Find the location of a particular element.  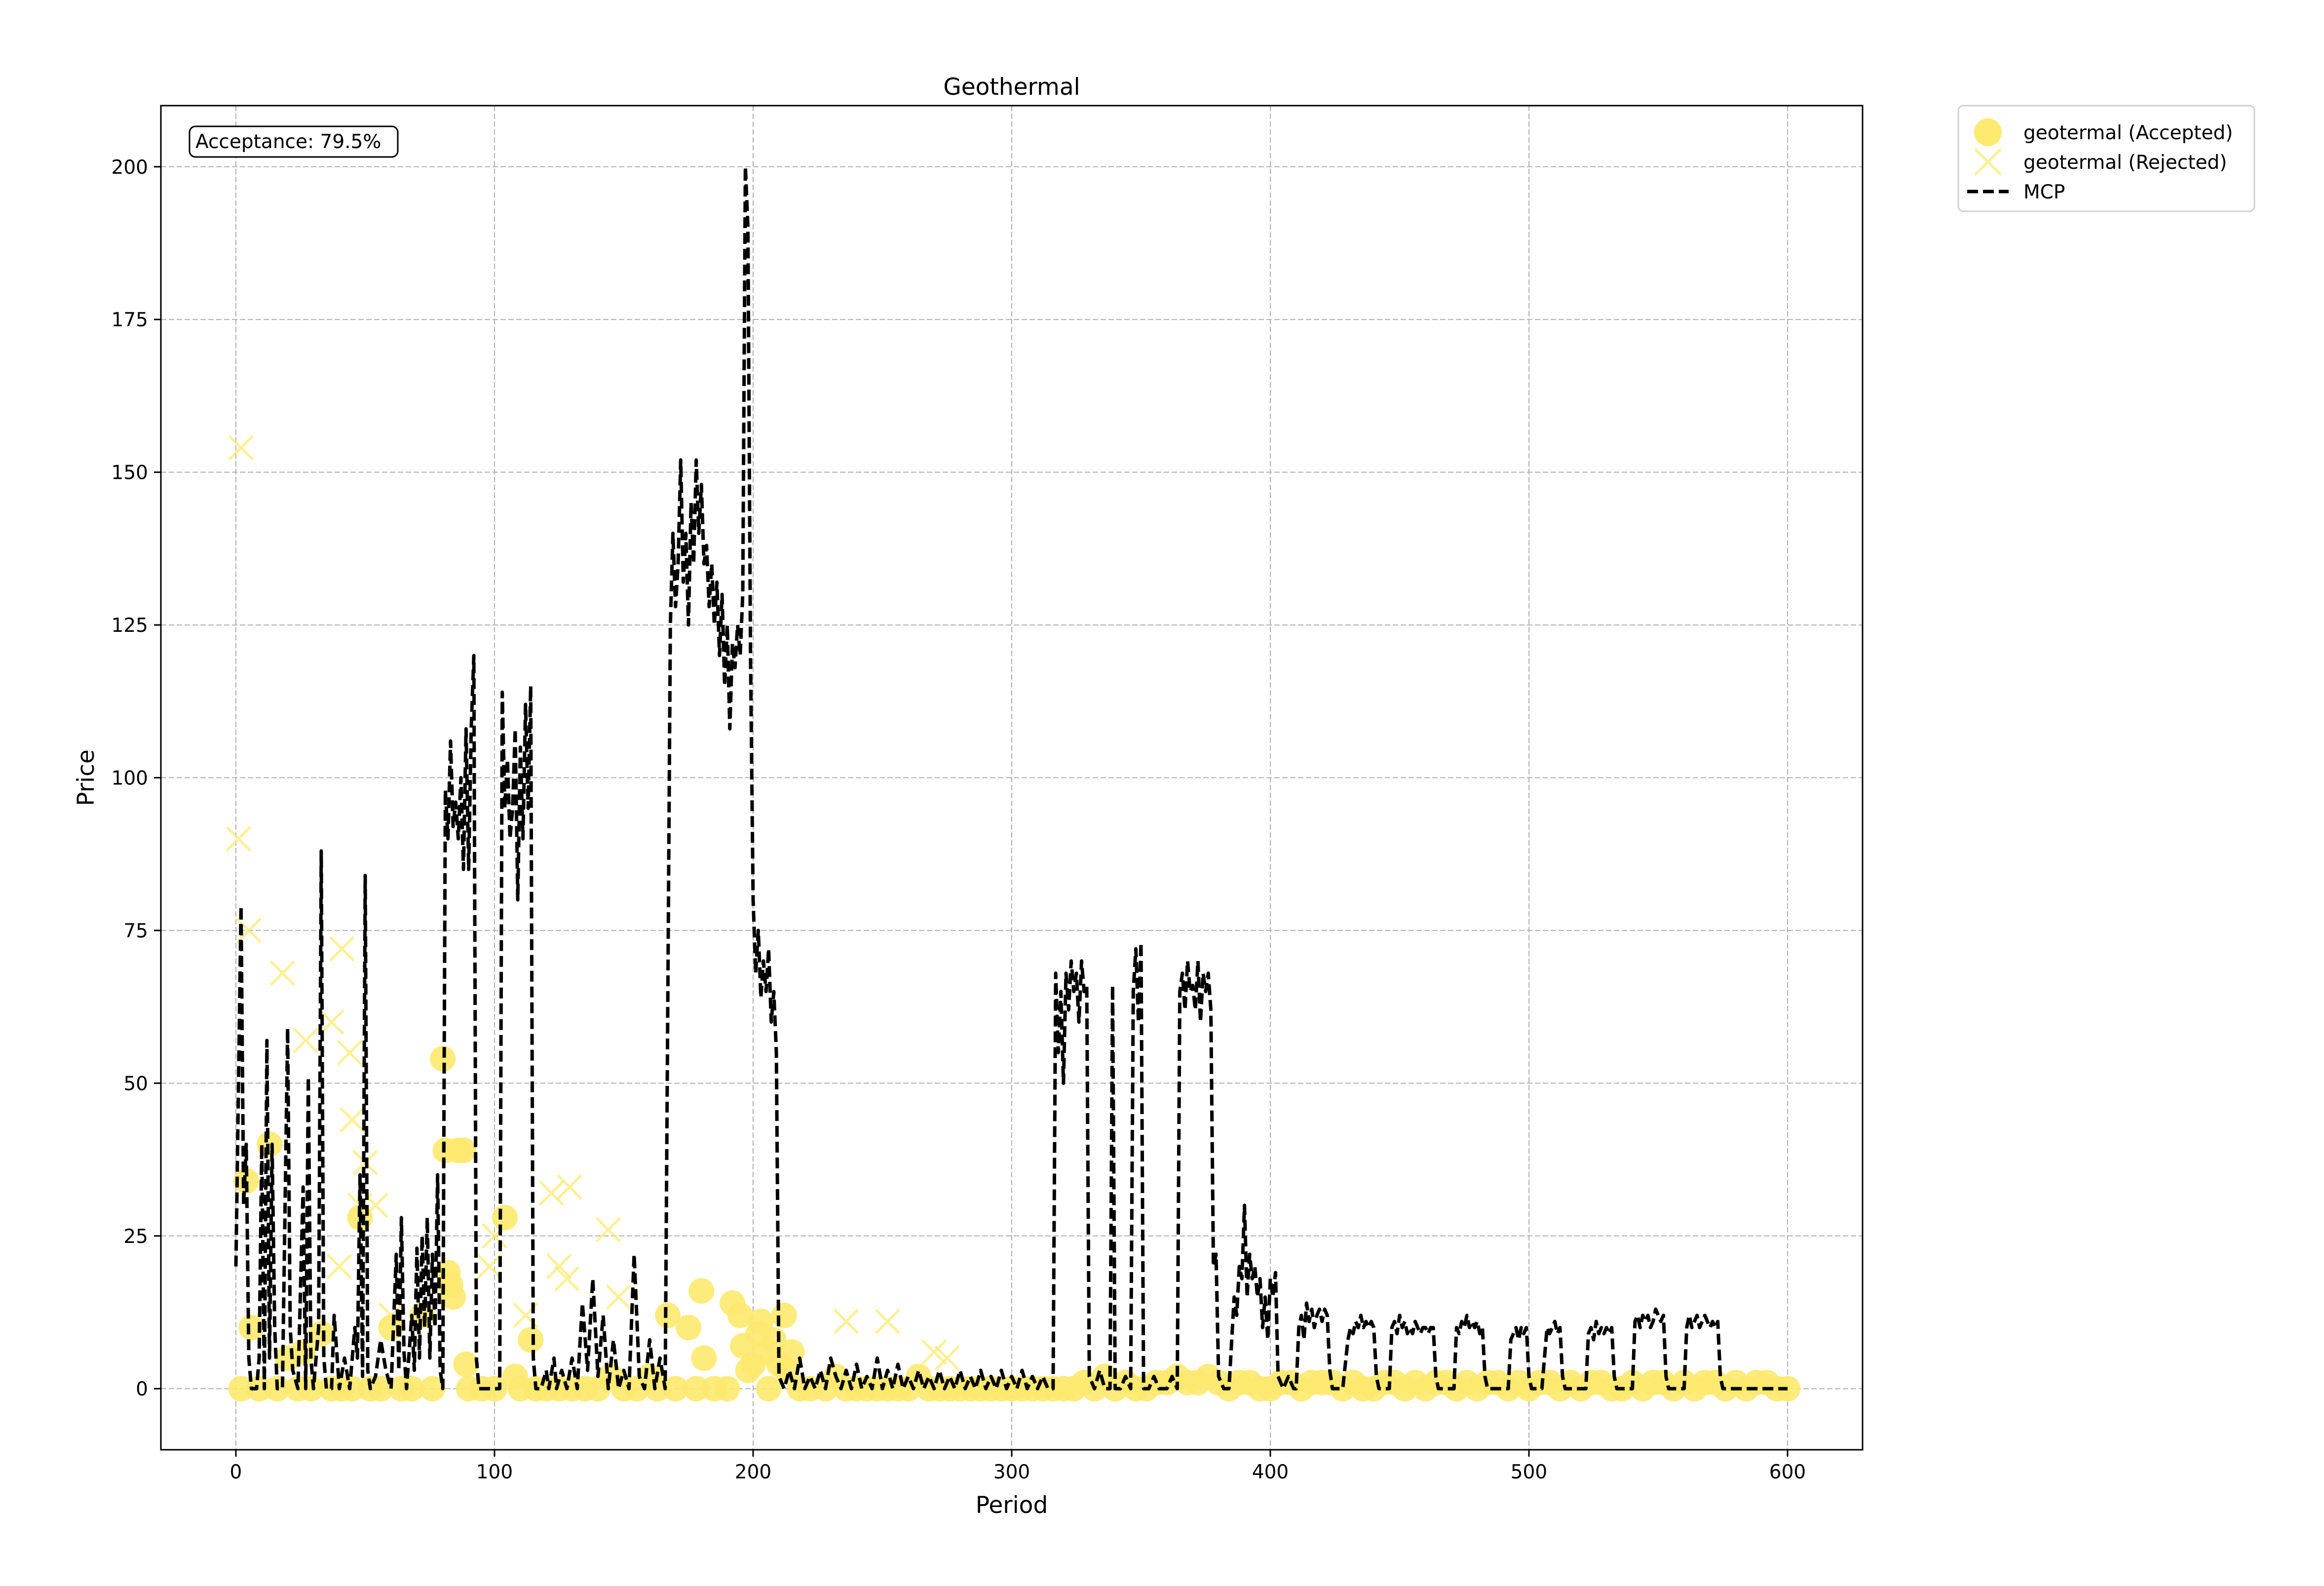

legend-label: MCP is located at coordinates (2044, 192).